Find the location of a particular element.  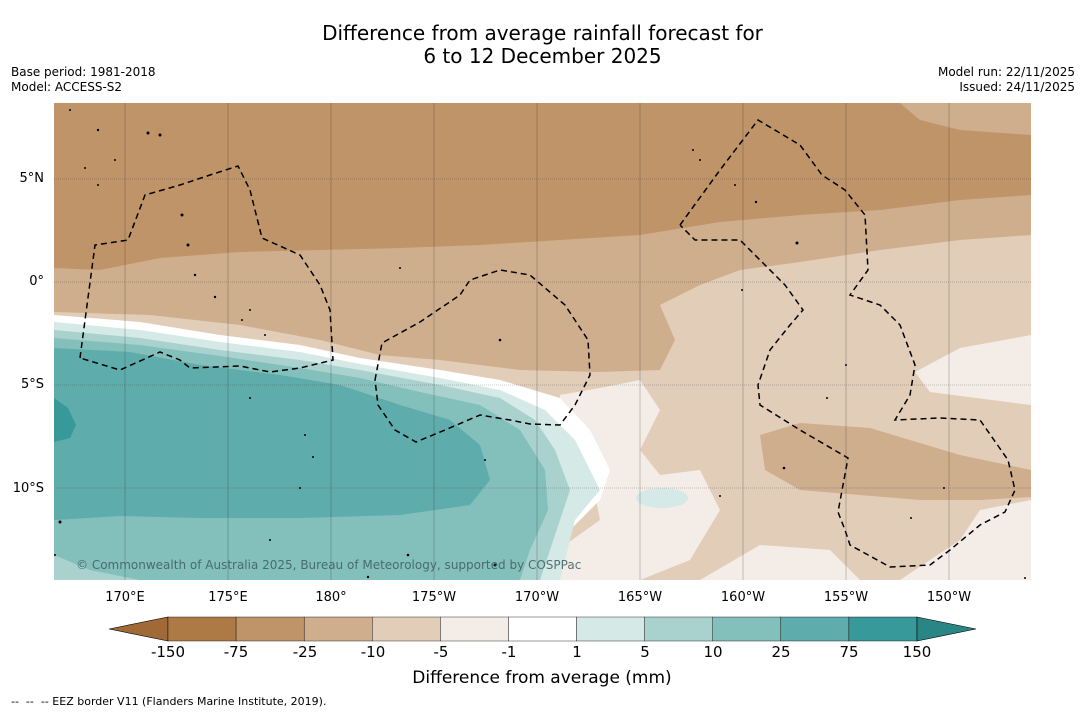

cb-label-2: -25 is located at coordinates (305, 652).